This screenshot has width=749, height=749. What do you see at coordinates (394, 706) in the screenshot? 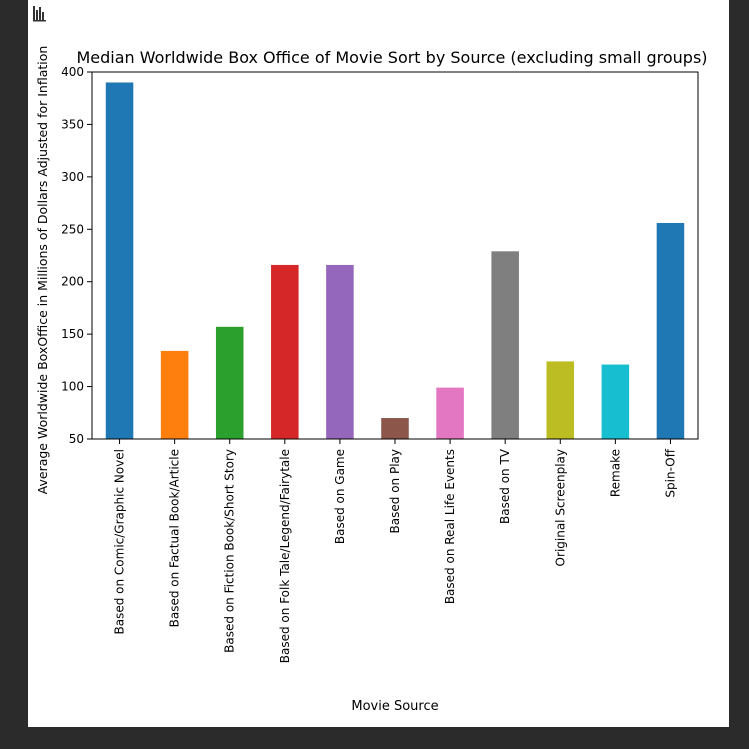
I see `x-axis-label: Movie Source` at bounding box center [394, 706].